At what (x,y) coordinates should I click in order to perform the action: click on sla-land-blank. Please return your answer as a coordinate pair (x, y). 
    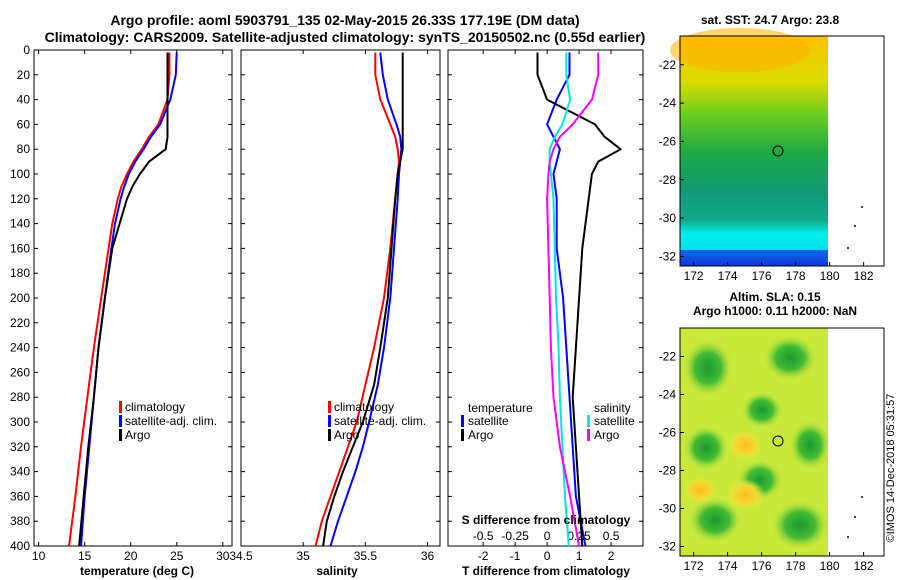
    Looking at the image, I should click on (856, 442).